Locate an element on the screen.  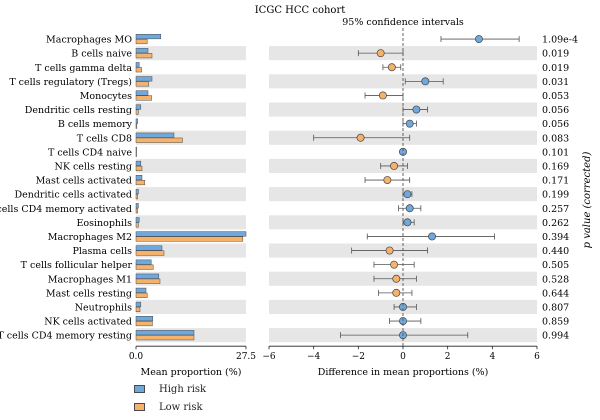
pvalue-mast-cells-resting: 0.644 is located at coordinates (555, 293).